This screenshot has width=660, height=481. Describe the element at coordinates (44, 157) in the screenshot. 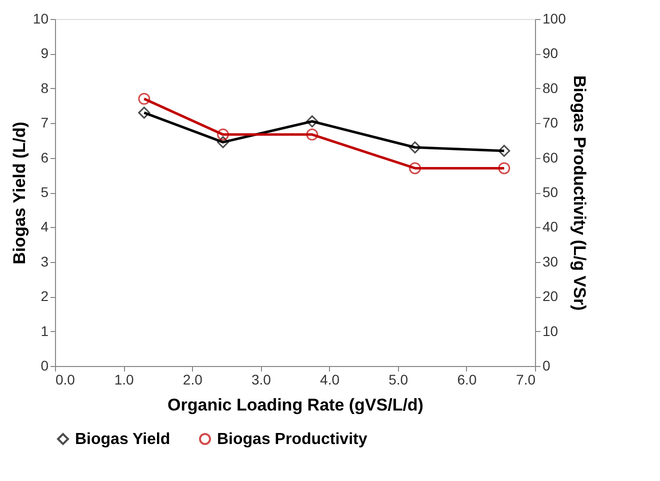

I see `y-tick-label: 6` at that location.